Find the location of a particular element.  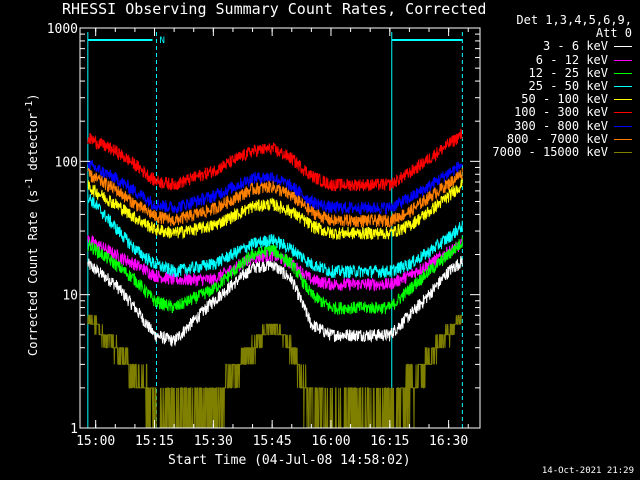

legend-label: 6 - 12 keV is located at coordinates (571, 59).